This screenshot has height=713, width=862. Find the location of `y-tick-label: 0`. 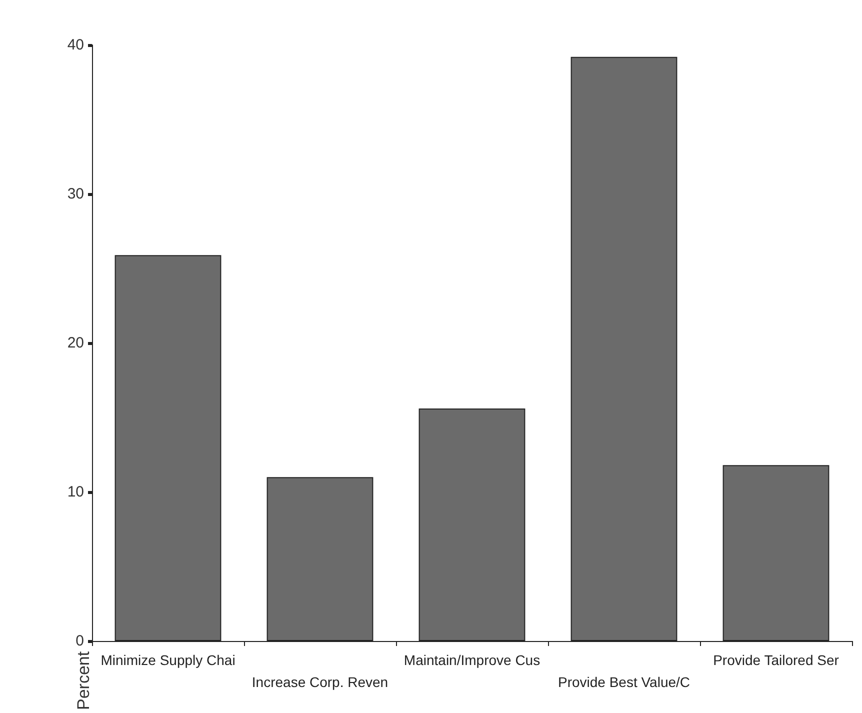

y-tick-label: 0 is located at coordinates (80, 641).